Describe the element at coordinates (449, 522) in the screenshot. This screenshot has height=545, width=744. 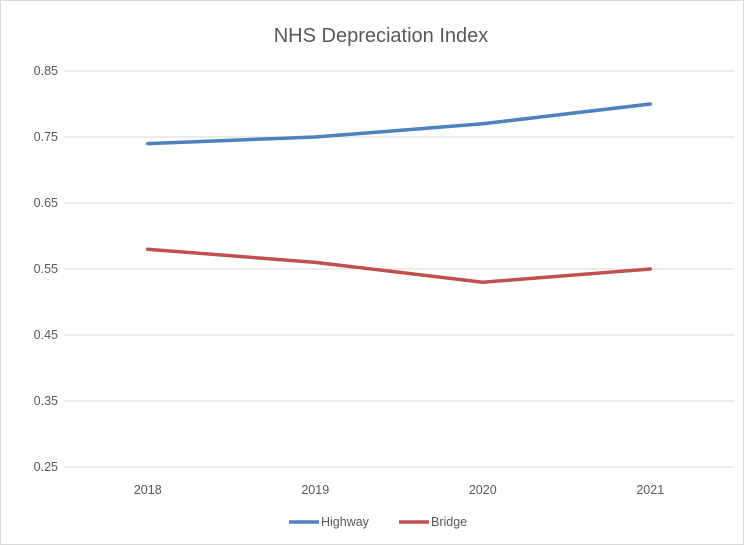
I see `legend-label-bridge: Bridge` at that location.